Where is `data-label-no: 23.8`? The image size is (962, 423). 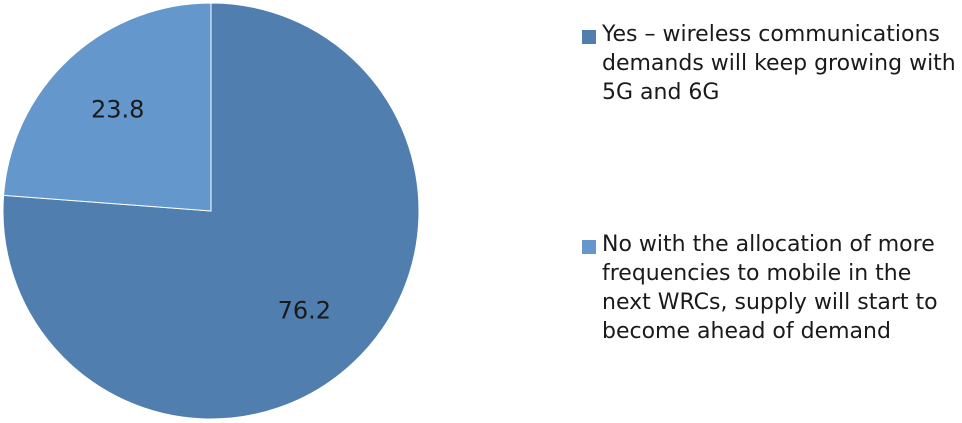 data-label-no: 23.8 is located at coordinates (117, 109).